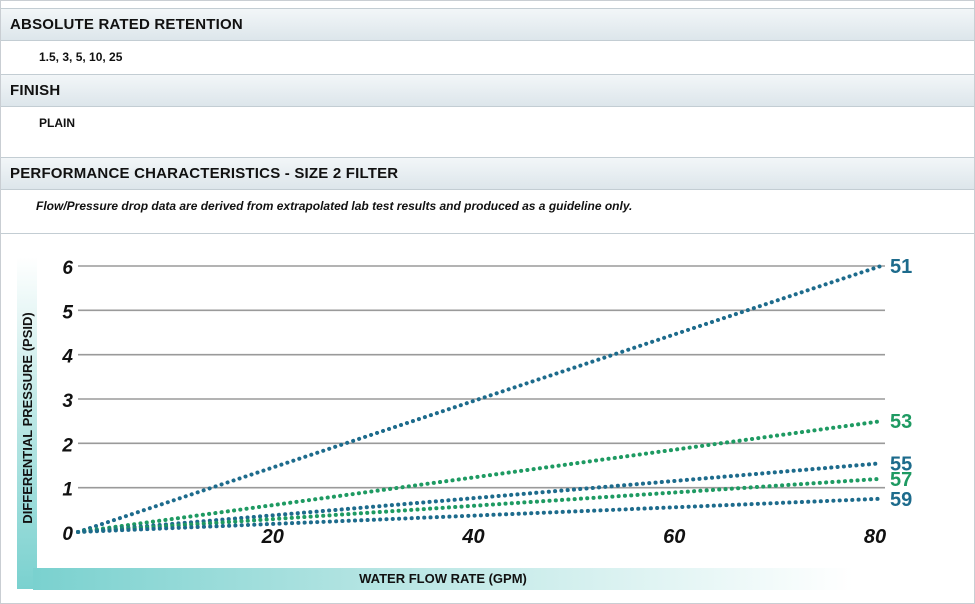 The height and width of the screenshot is (604, 975). I want to click on y-tick-label: 1, so click(67, 490).